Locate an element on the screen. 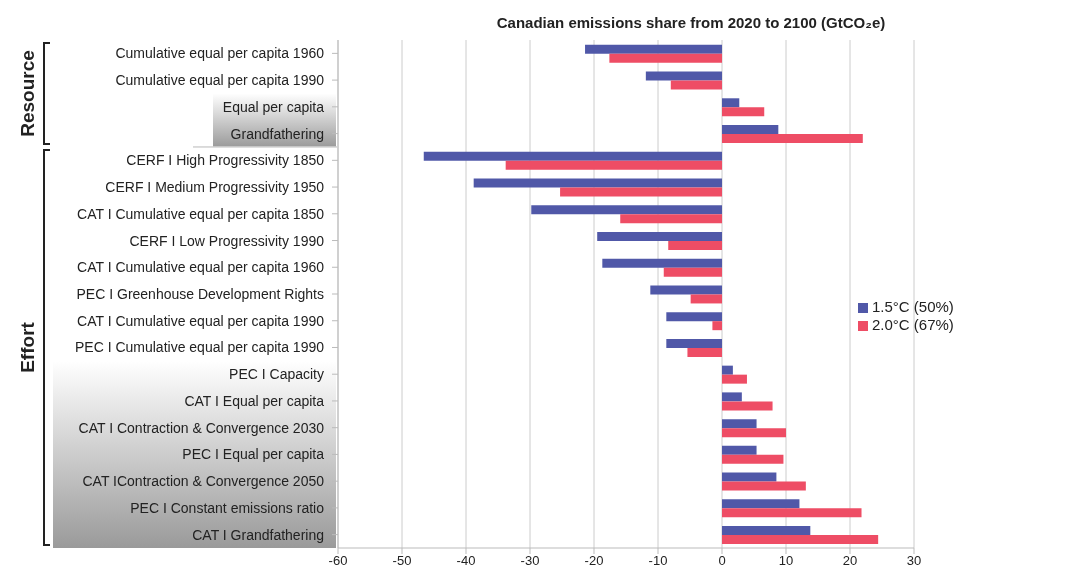  x-tick-label: -30 is located at coordinates (530, 561).